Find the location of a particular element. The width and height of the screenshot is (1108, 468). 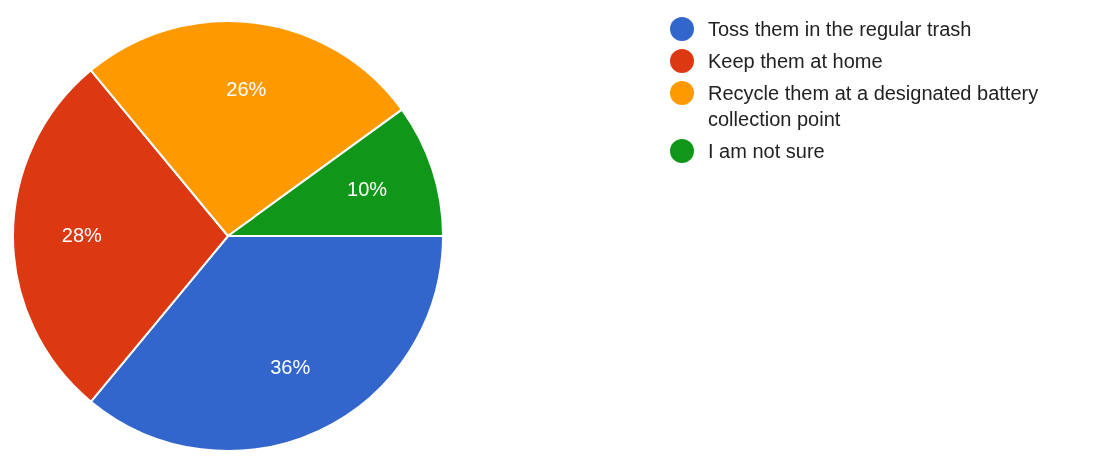

data-label: 10% is located at coordinates (367, 189).